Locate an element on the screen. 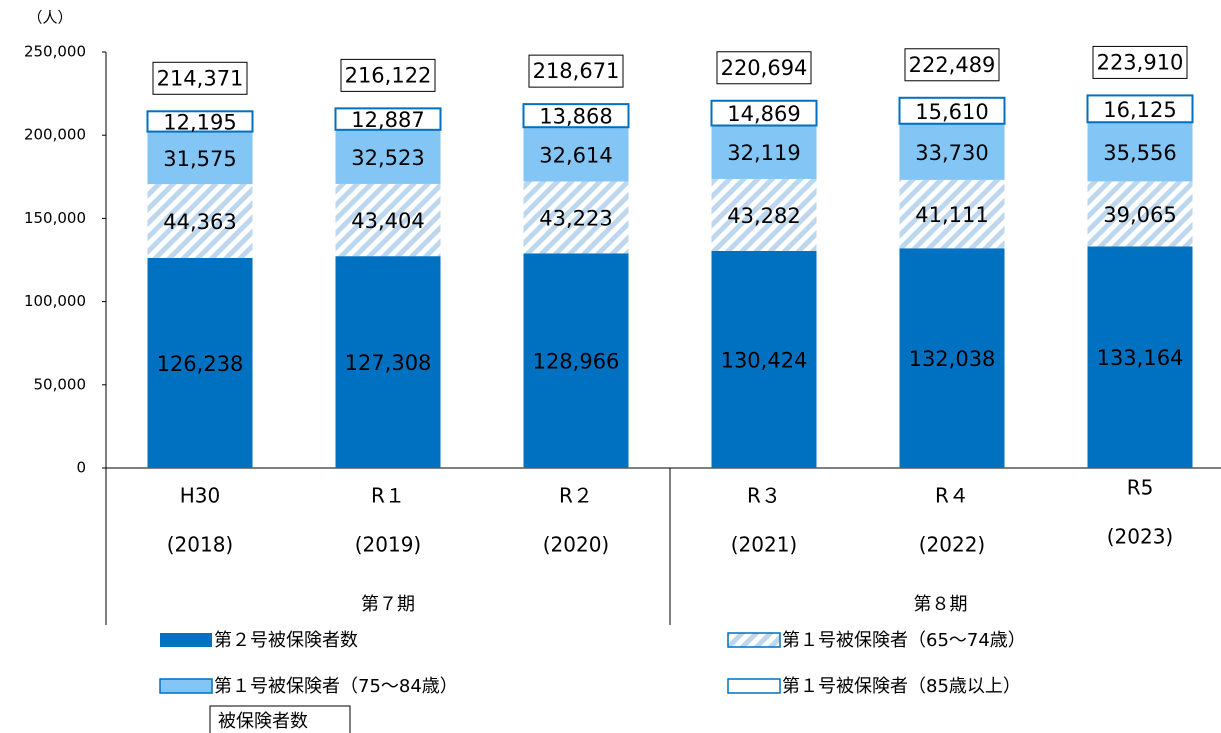  value-label: 33,730 is located at coordinates (951, 153).